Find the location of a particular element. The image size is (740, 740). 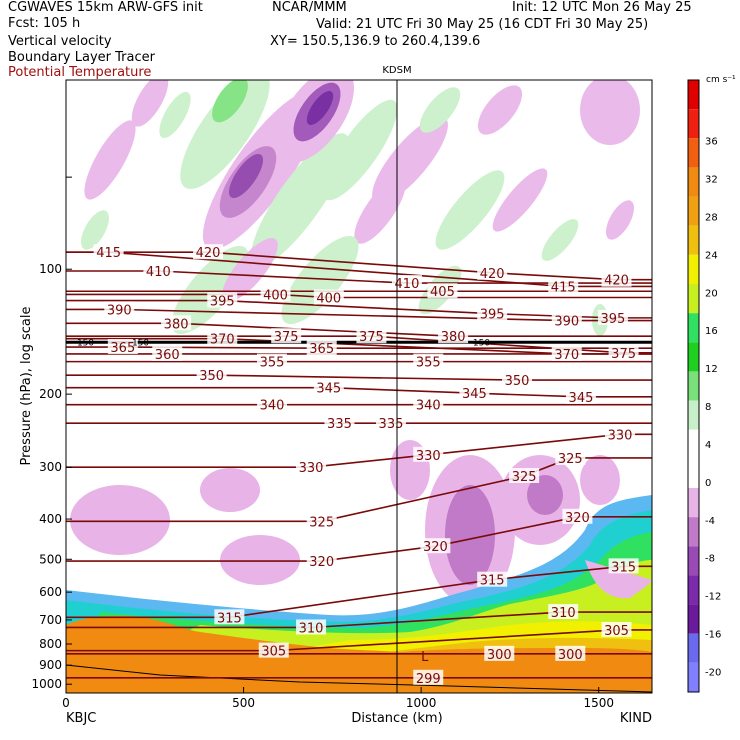

y-tick-label: 100 is located at coordinates (50, 269).